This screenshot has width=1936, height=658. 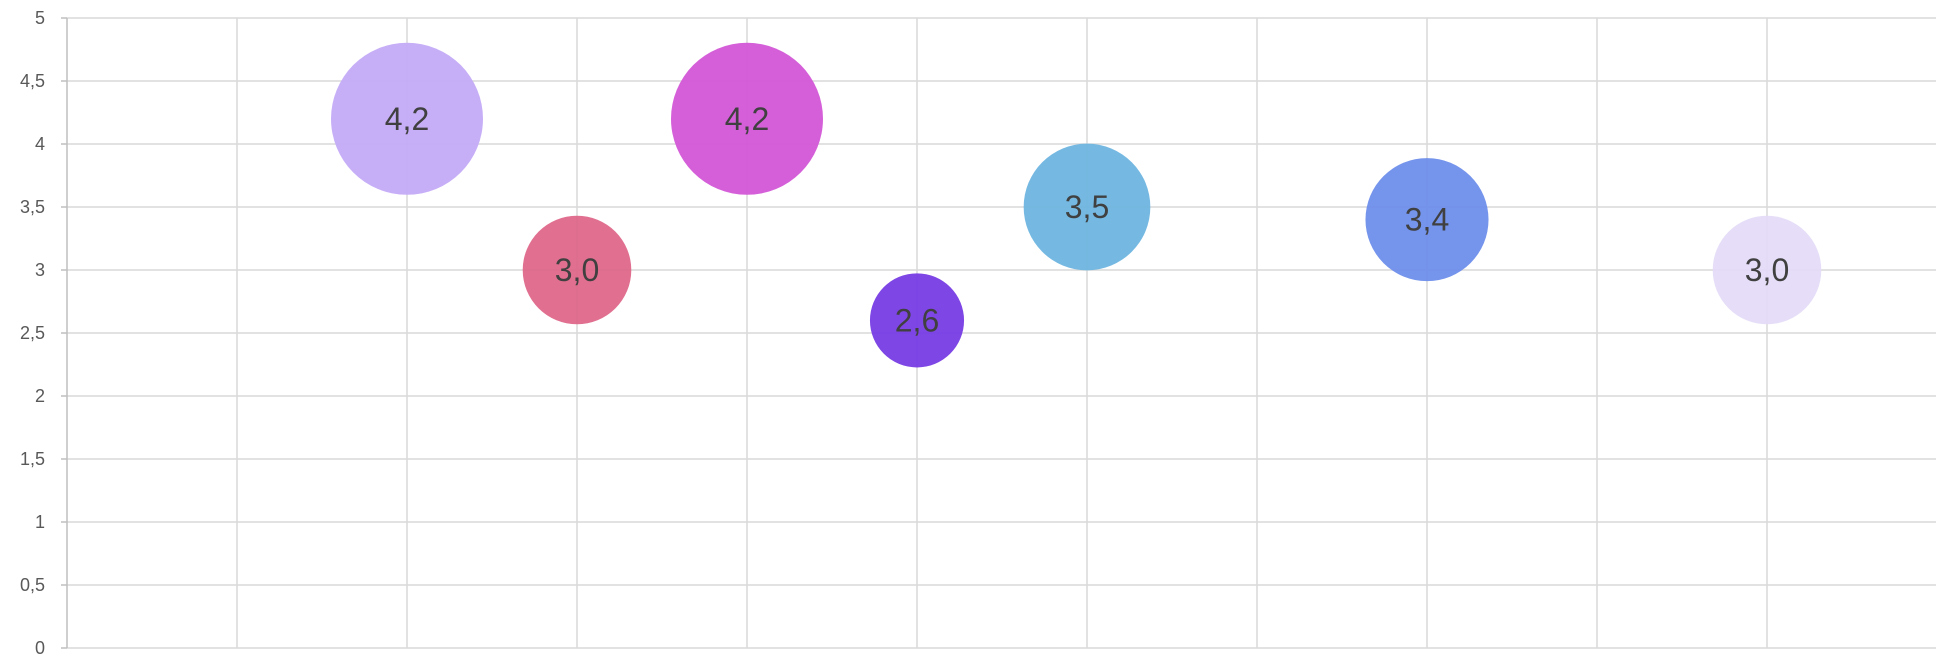 I want to click on y-tick-label: 0,5, so click(x=32, y=585).